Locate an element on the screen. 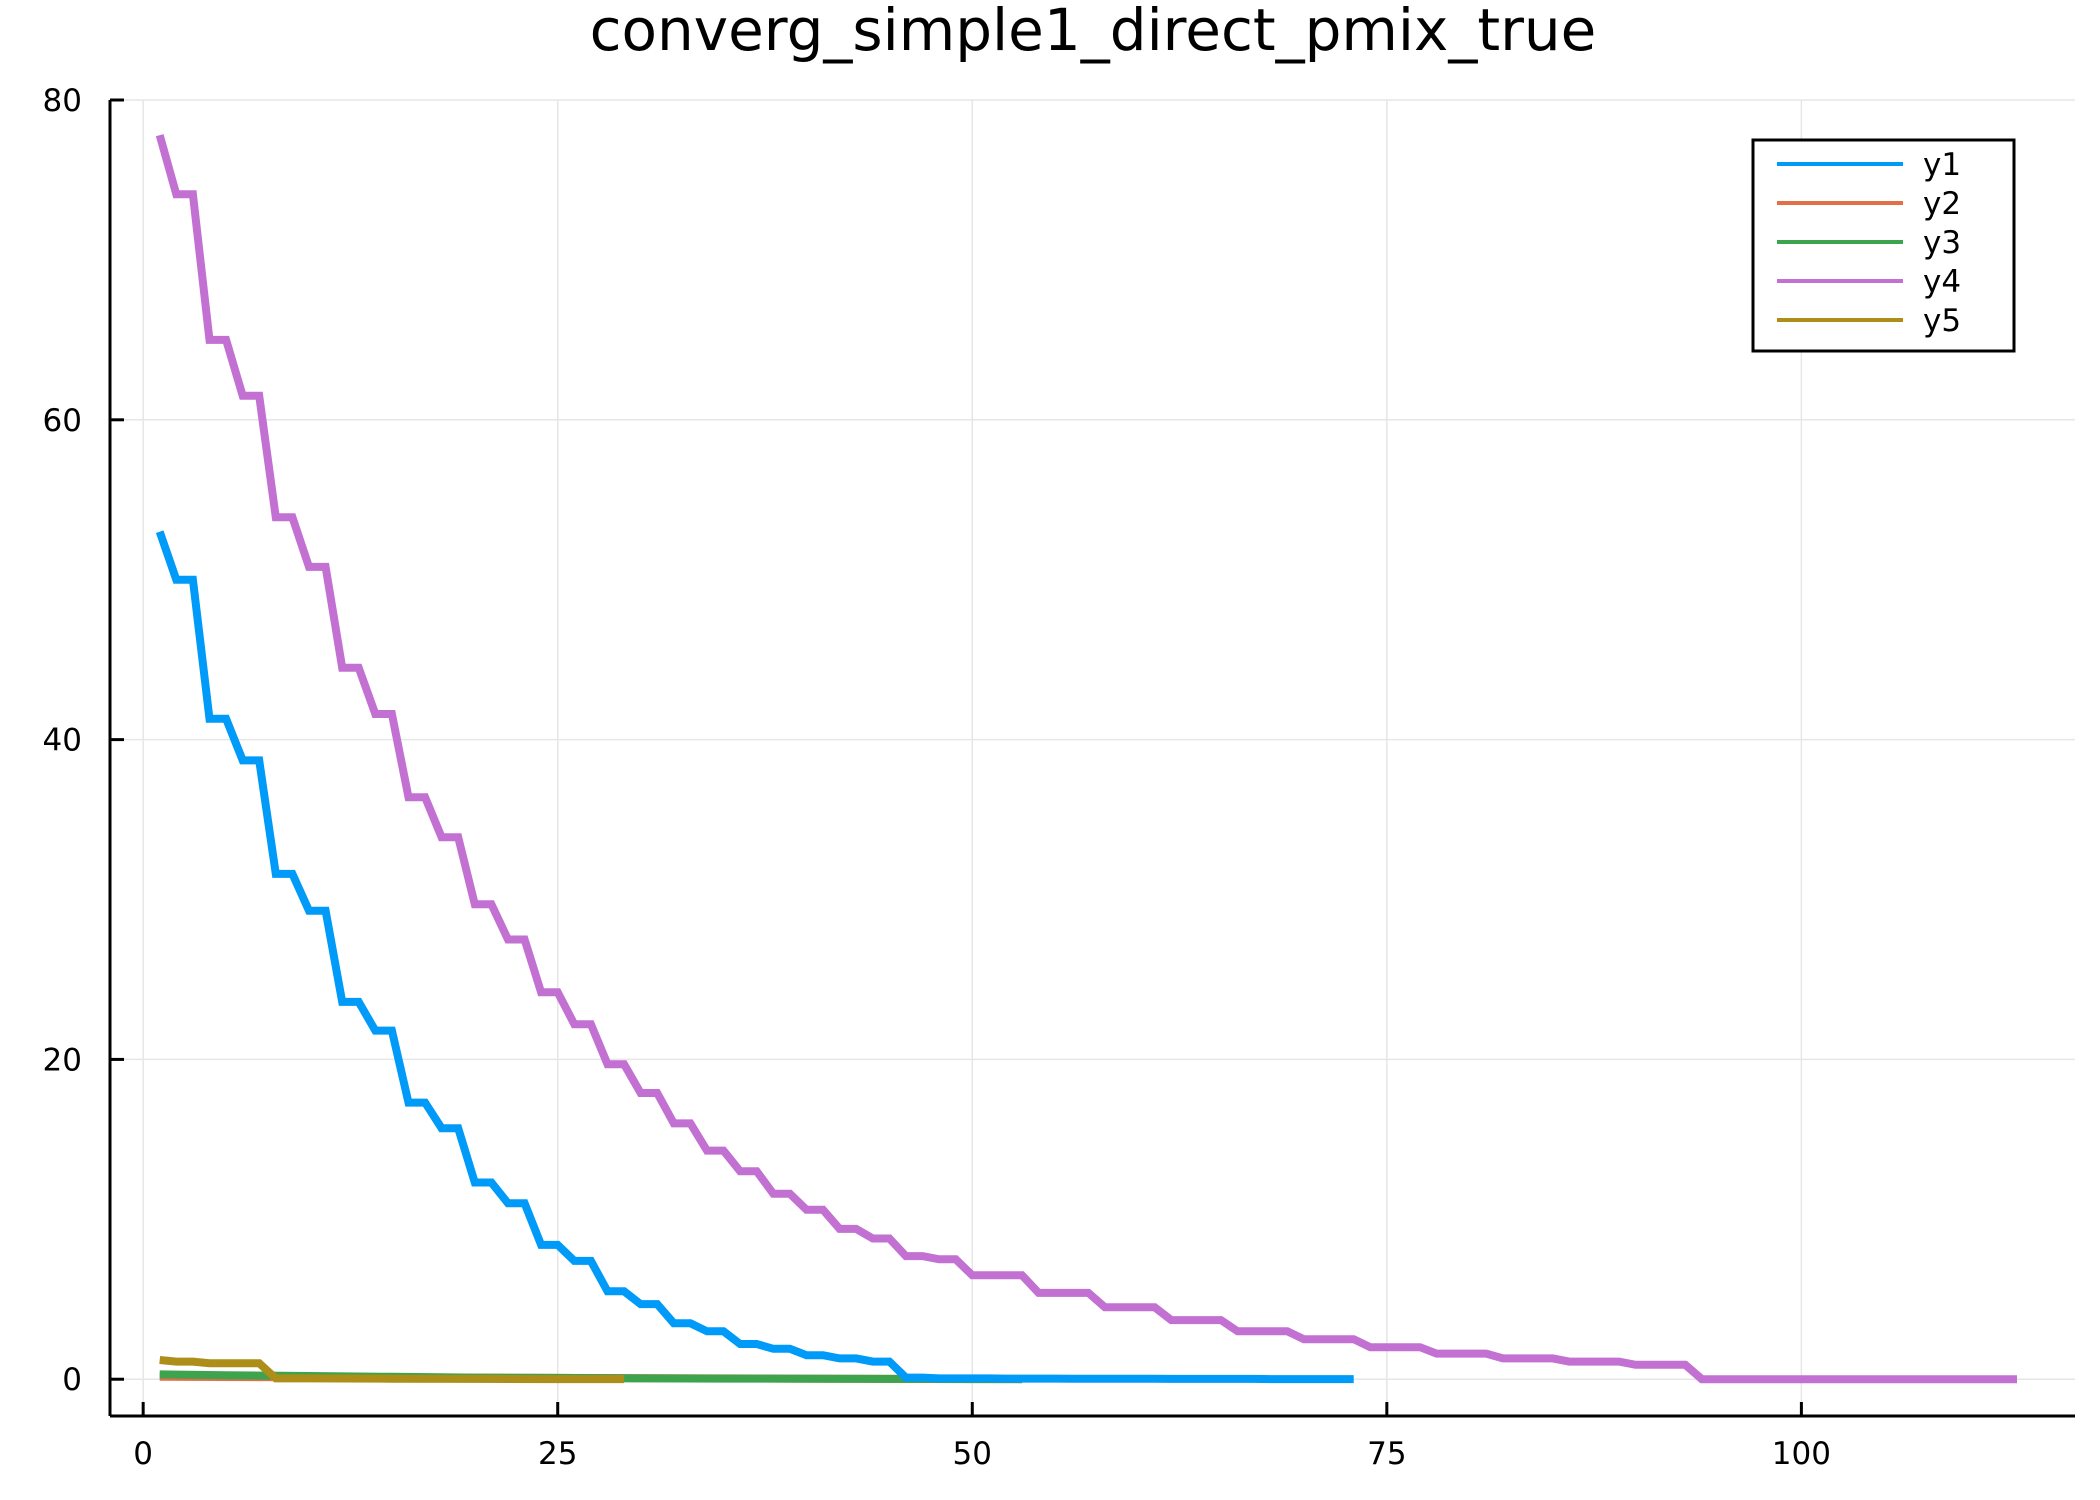 Image resolution: width=2100 pixels, height=1500 pixels. y-tick-label: 80 is located at coordinates (62, 101).